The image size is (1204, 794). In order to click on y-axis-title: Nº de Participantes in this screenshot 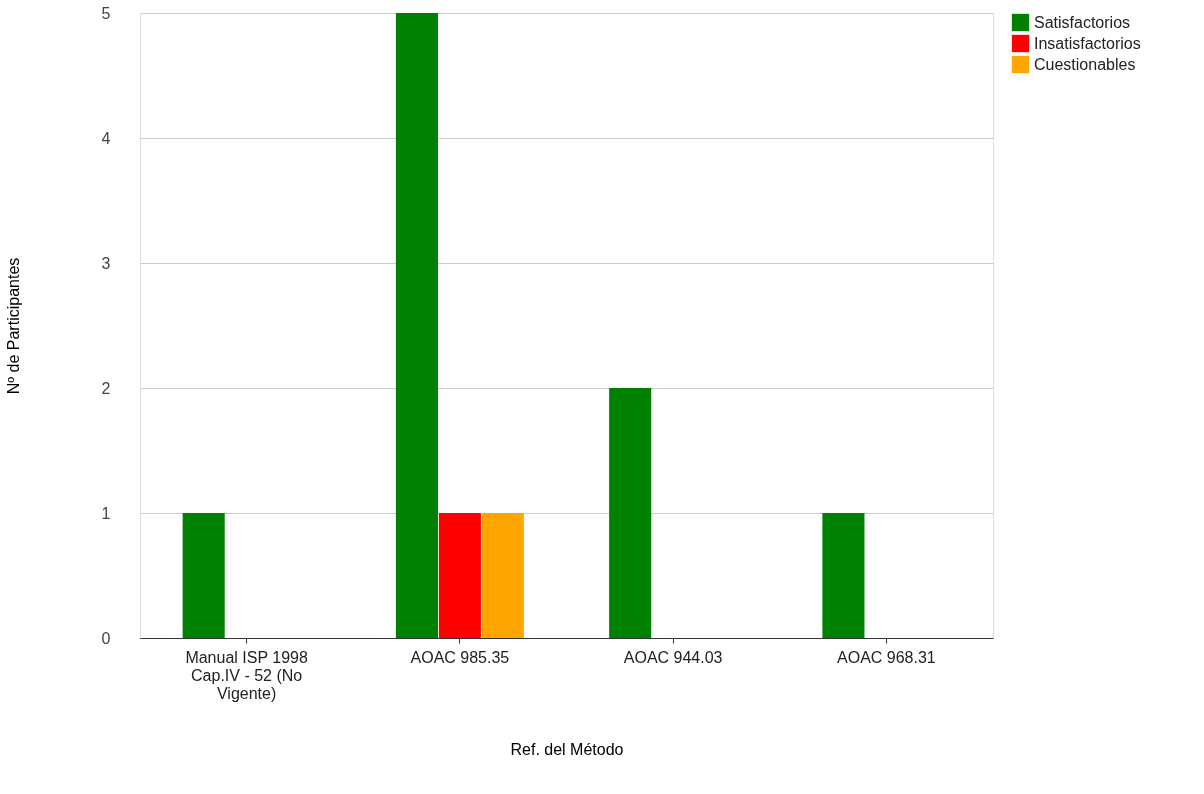, I will do `click(13, 326)`.